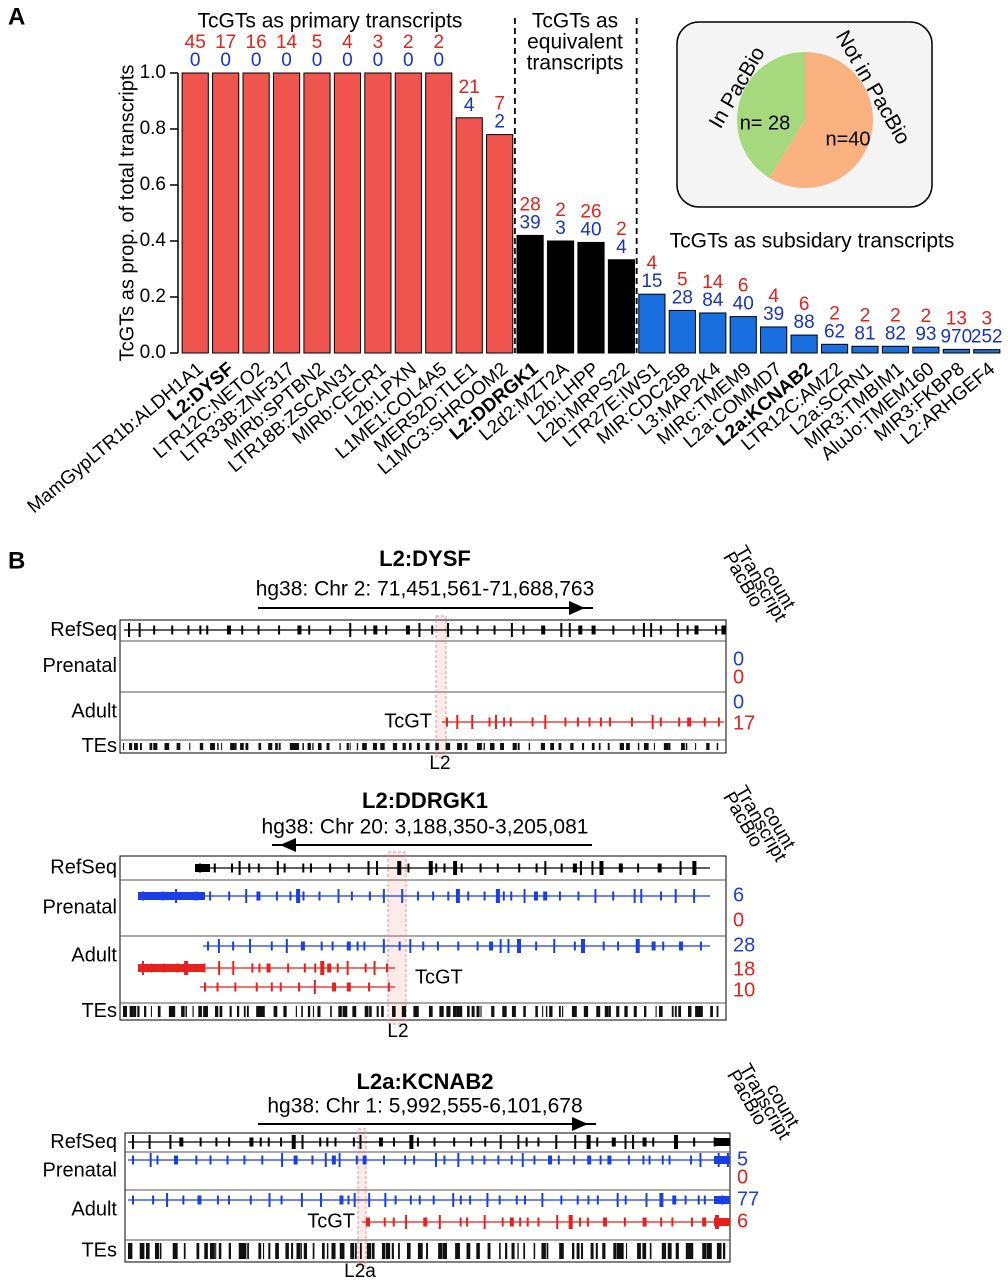 This screenshot has height=1280, width=1008. I want to click on y-tick-label: 0.8, so click(153, 128).